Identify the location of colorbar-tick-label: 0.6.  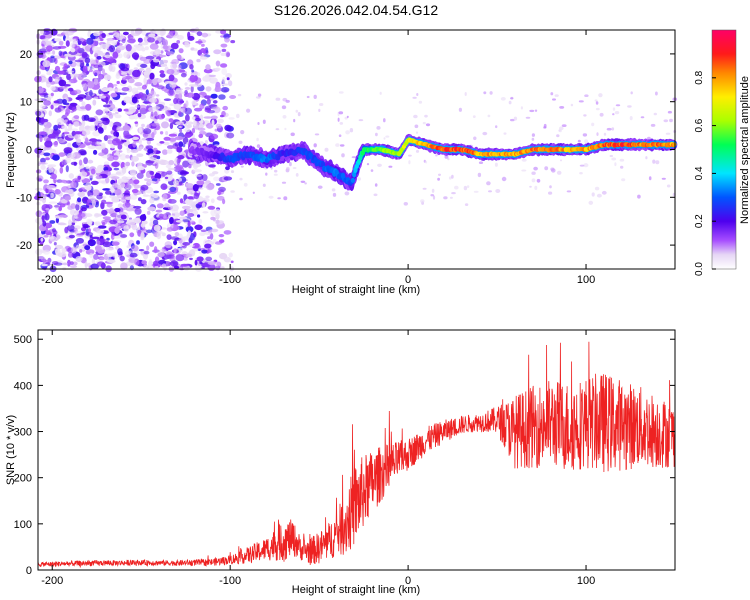
(699, 125).